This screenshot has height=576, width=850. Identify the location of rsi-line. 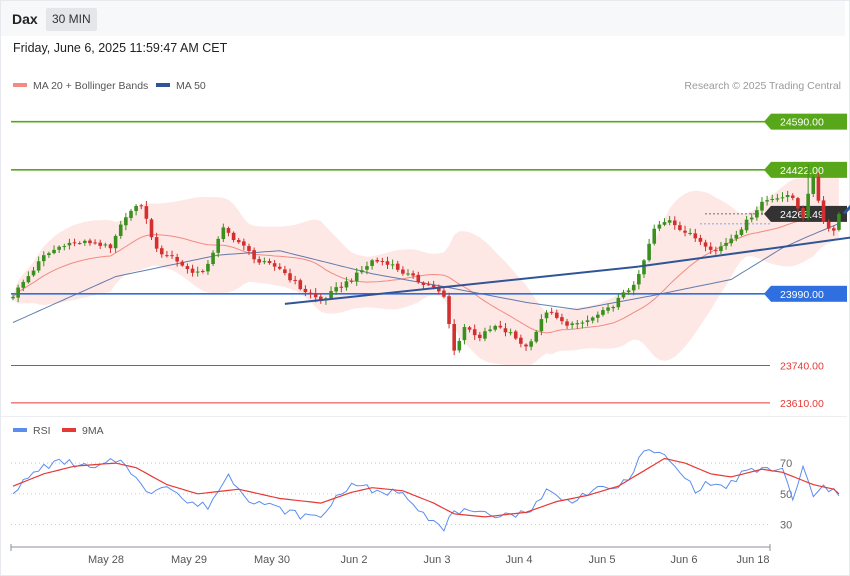
(426, 490).